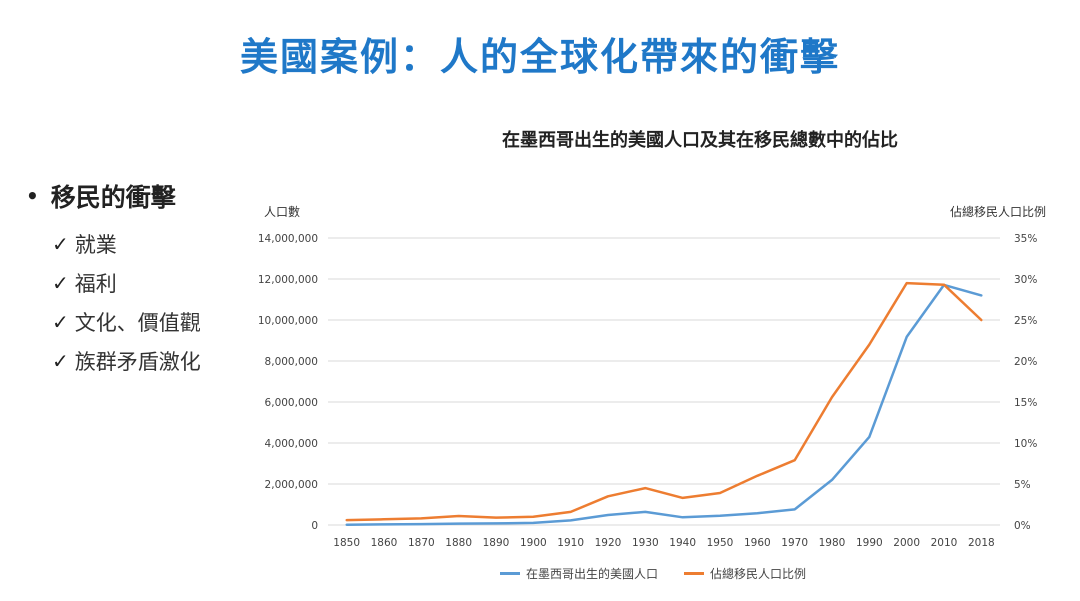 This screenshot has height=601, width=1080. What do you see at coordinates (533, 543) in the screenshot?
I see `x-tick-label: 1900` at bounding box center [533, 543].